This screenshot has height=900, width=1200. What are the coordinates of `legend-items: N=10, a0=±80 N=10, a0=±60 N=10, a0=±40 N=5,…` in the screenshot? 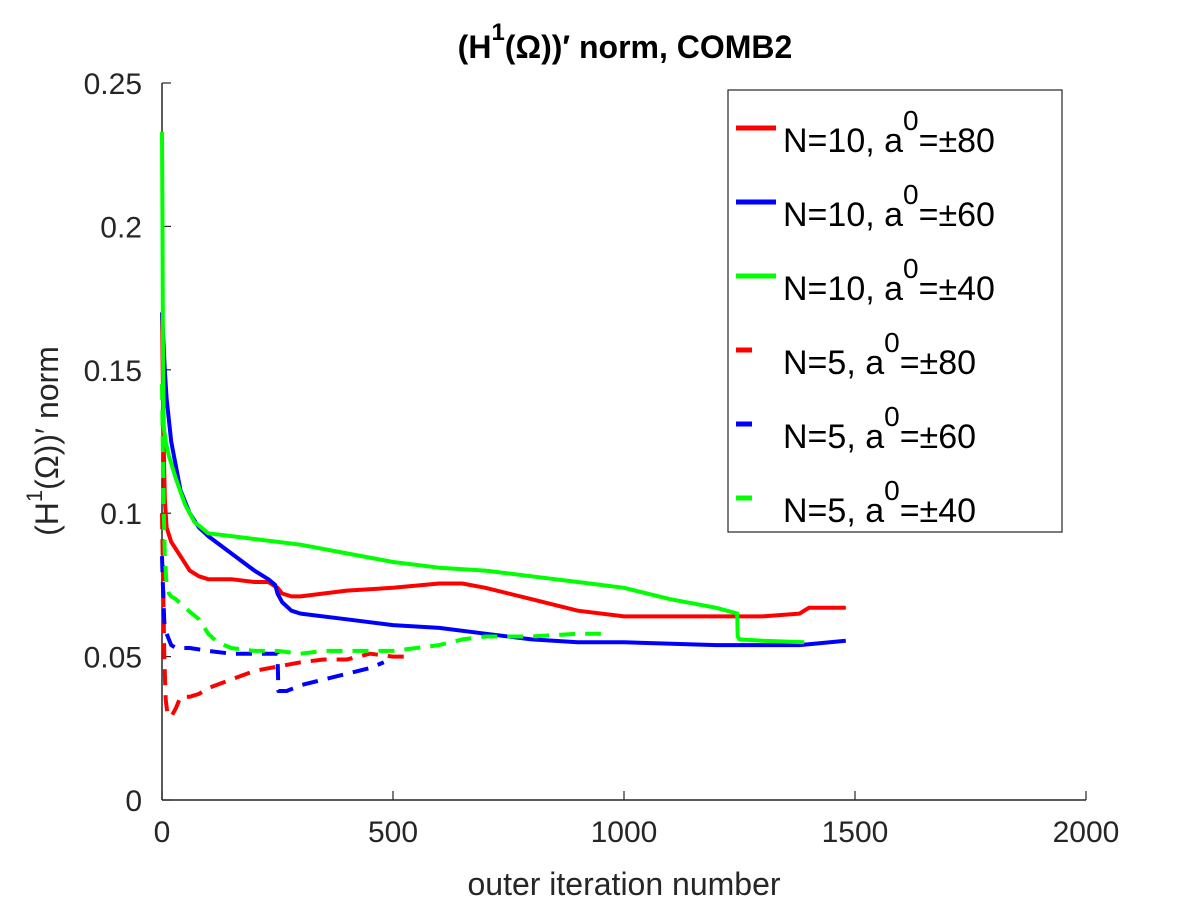 It's located at (865, 317).